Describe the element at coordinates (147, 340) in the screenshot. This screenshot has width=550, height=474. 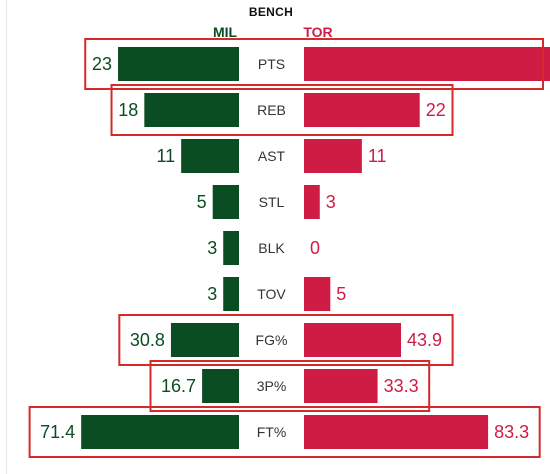
I see `value-mil-fg-pct: 30.8` at that location.